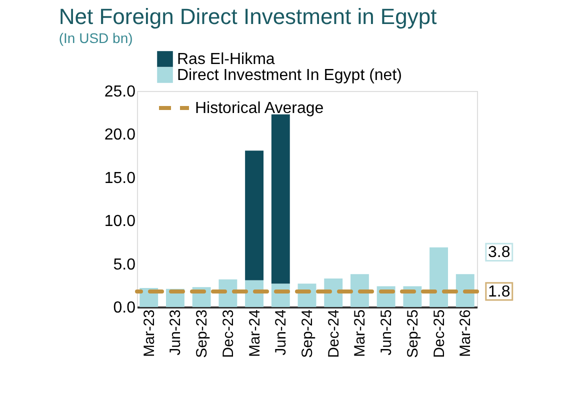 Image resolution: width=578 pixels, height=394 pixels. What do you see at coordinates (499, 253) in the screenshot?
I see `annotation: 3.8` at bounding box center [499, 253].